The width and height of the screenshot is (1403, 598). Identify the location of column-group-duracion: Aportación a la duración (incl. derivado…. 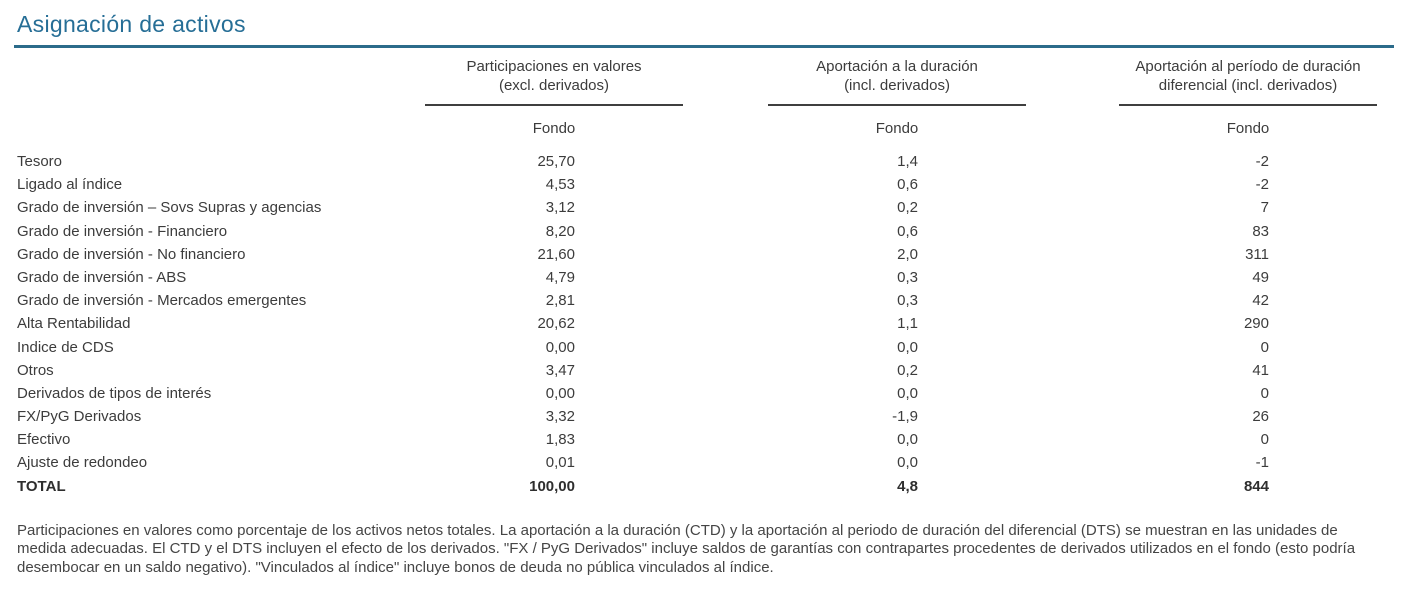
(897, 81).